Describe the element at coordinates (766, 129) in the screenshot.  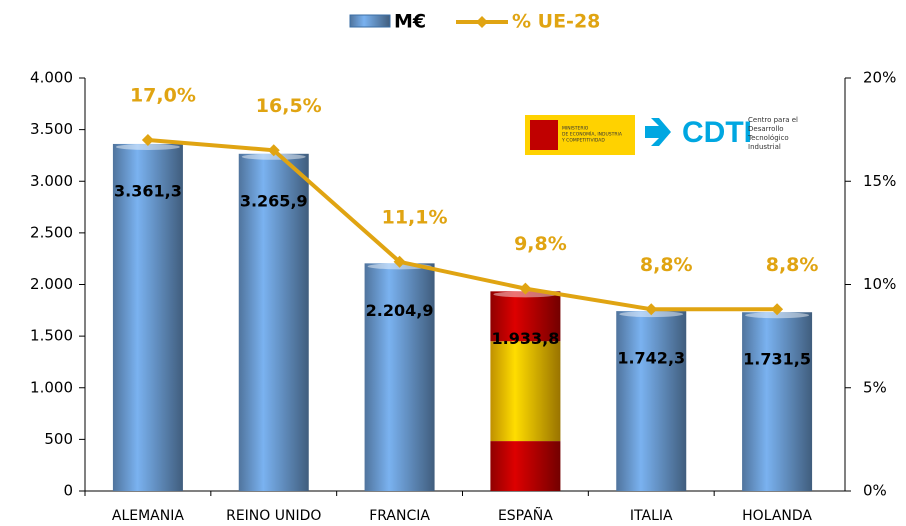
I see `logo-text: Desarrollo` at that location.